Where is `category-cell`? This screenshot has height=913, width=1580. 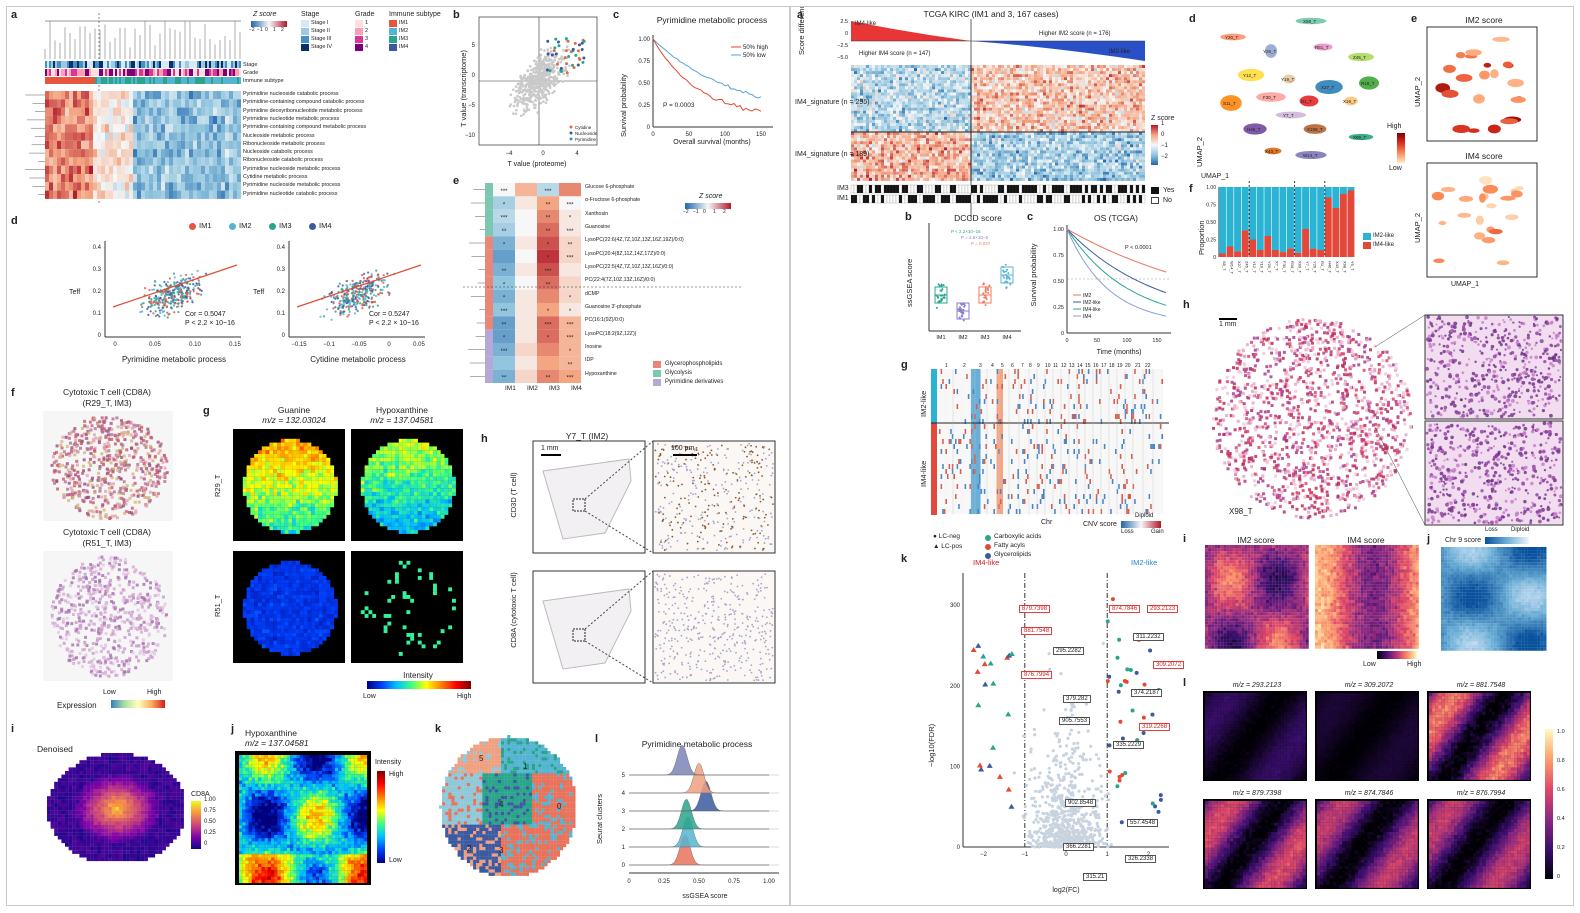 category-cell is located at coordinates (489, 243).